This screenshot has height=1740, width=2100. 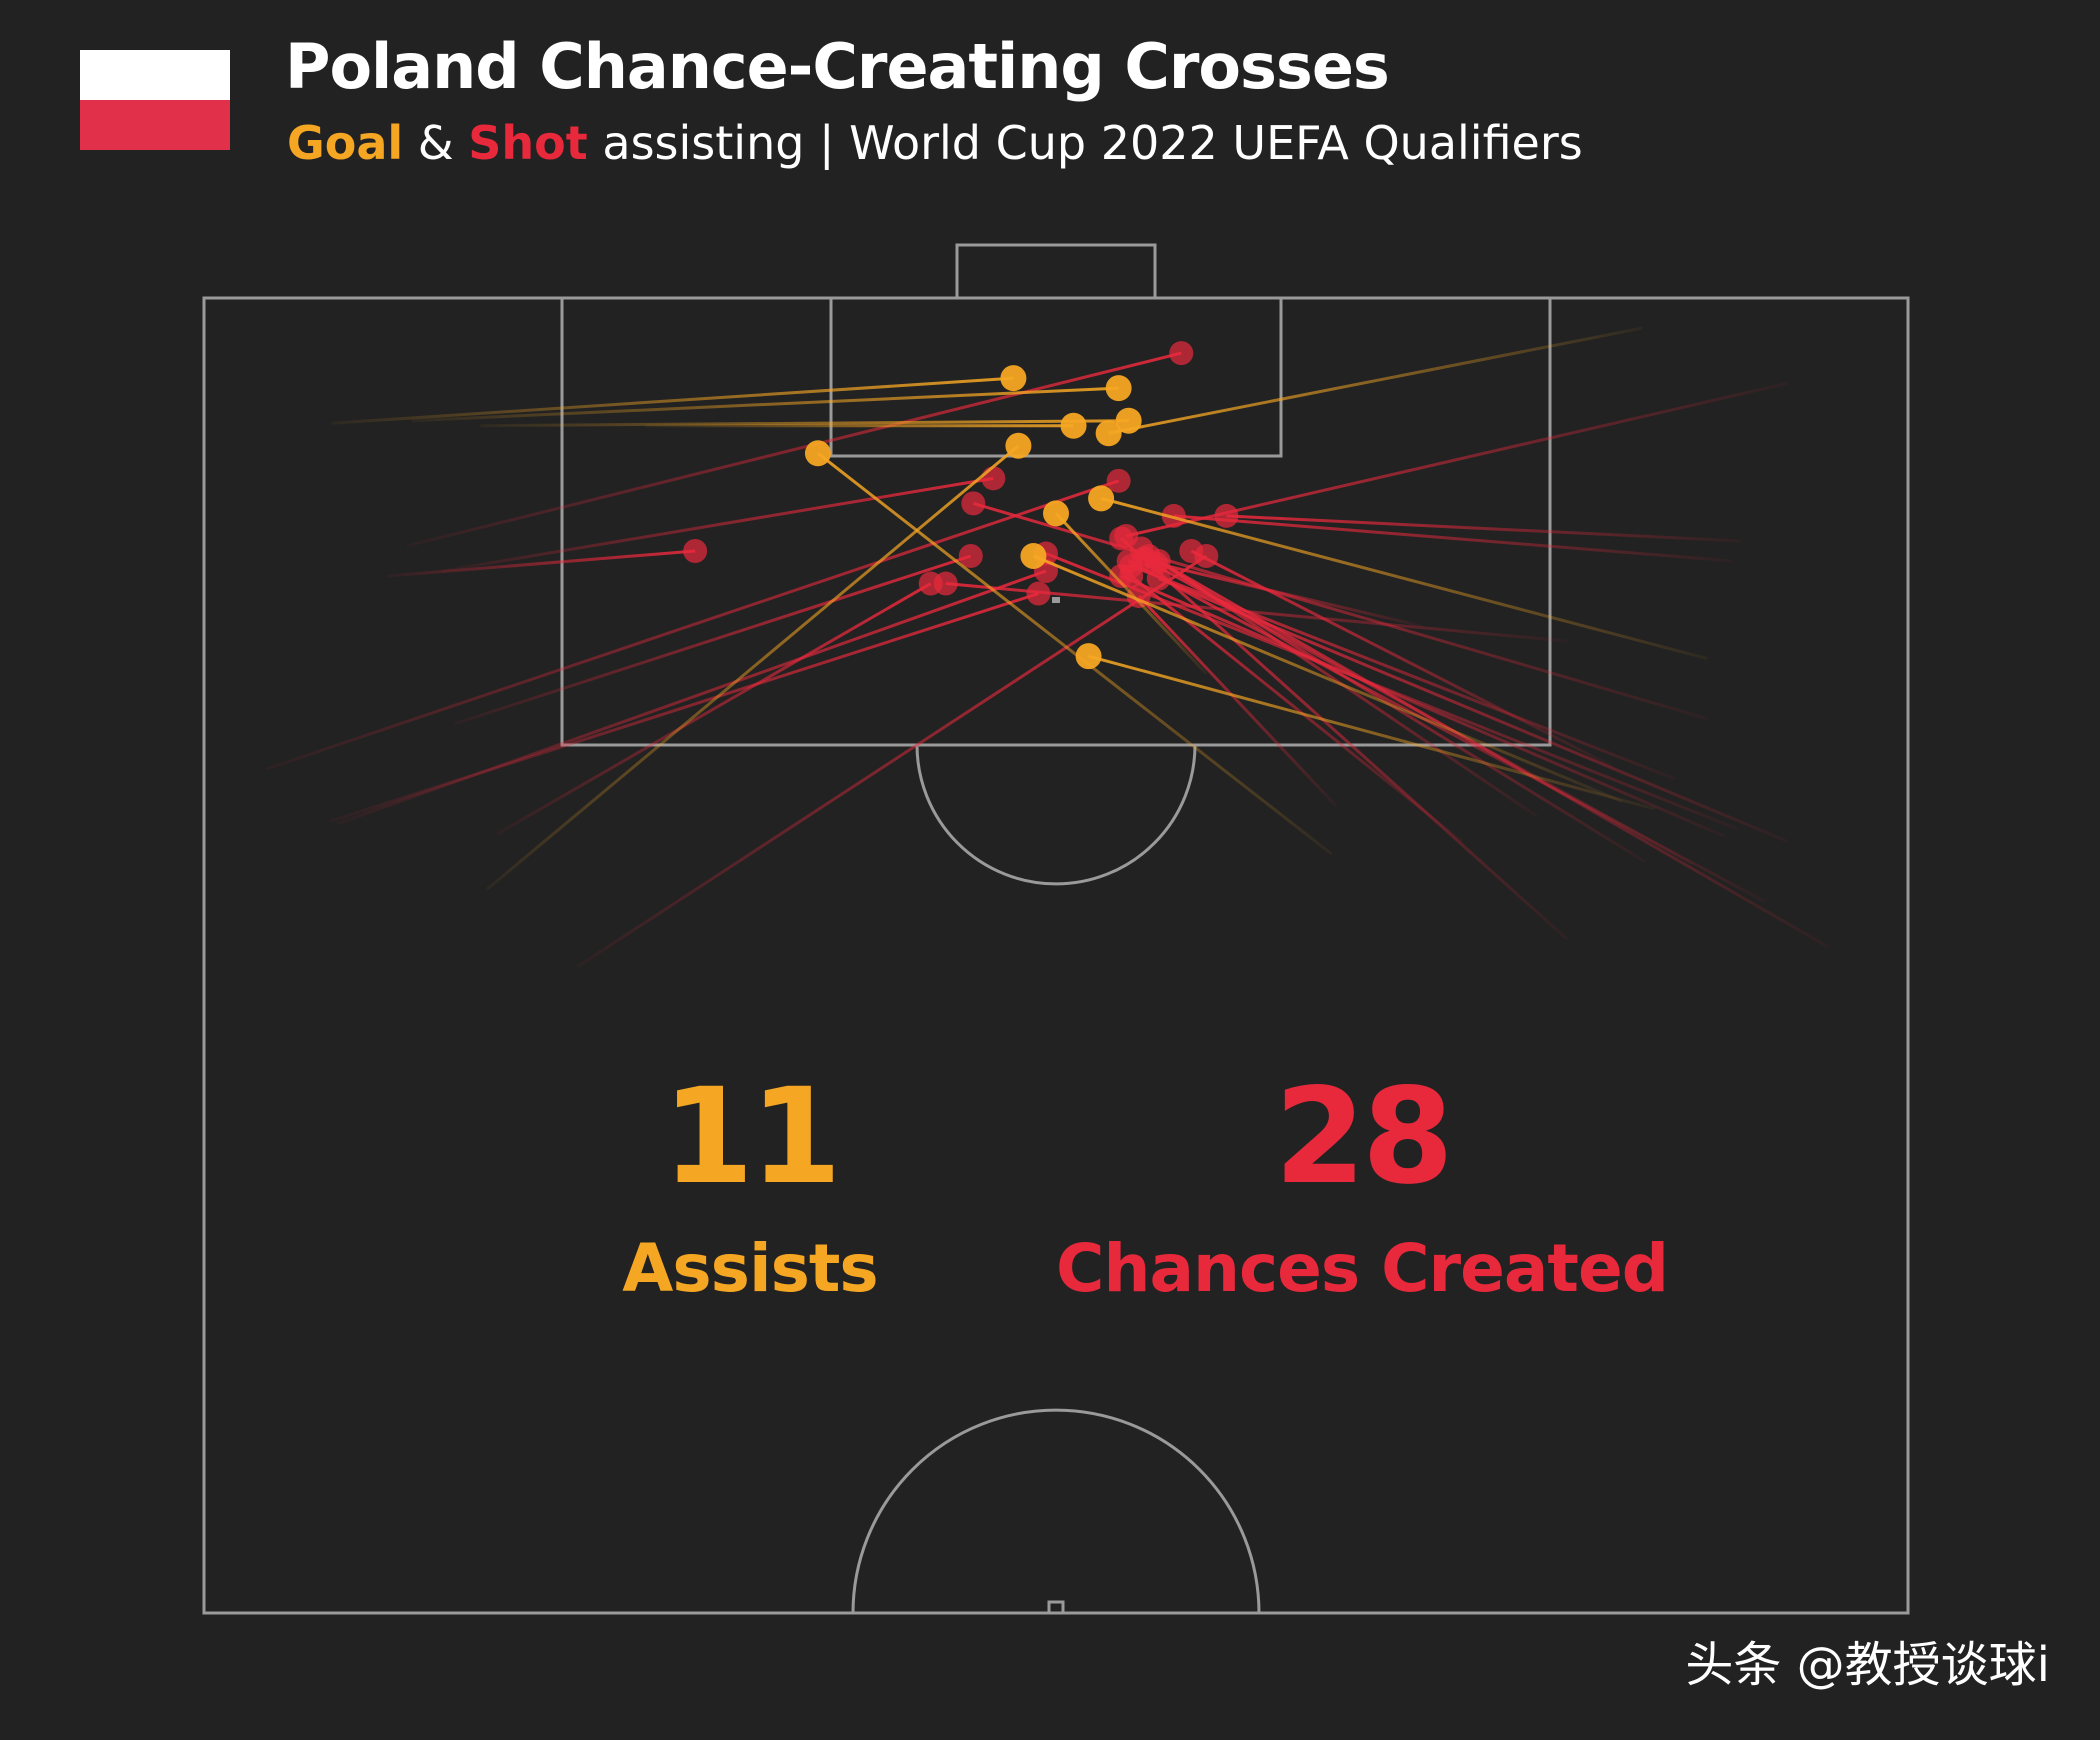 I want to click on subtitle-goal: Goal, so click(x=345, y=143).